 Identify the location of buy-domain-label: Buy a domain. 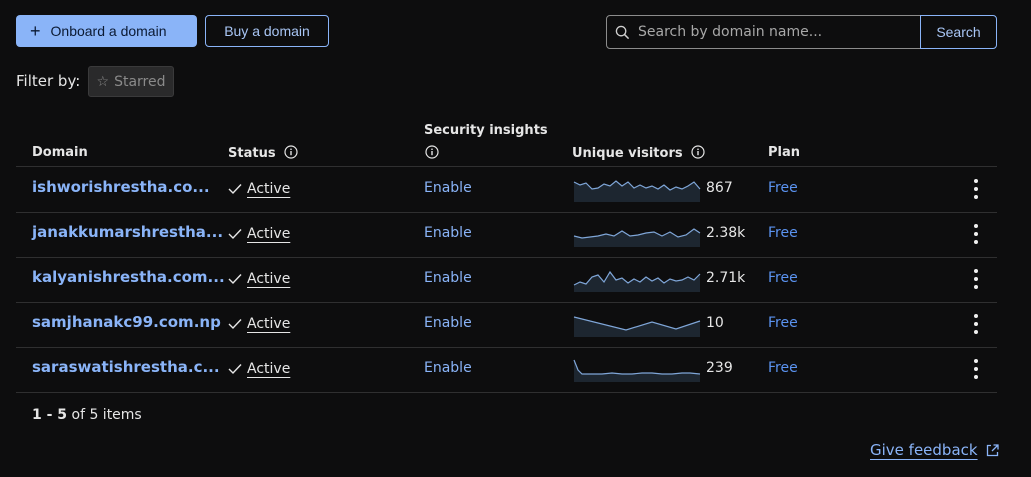
(267, 31).